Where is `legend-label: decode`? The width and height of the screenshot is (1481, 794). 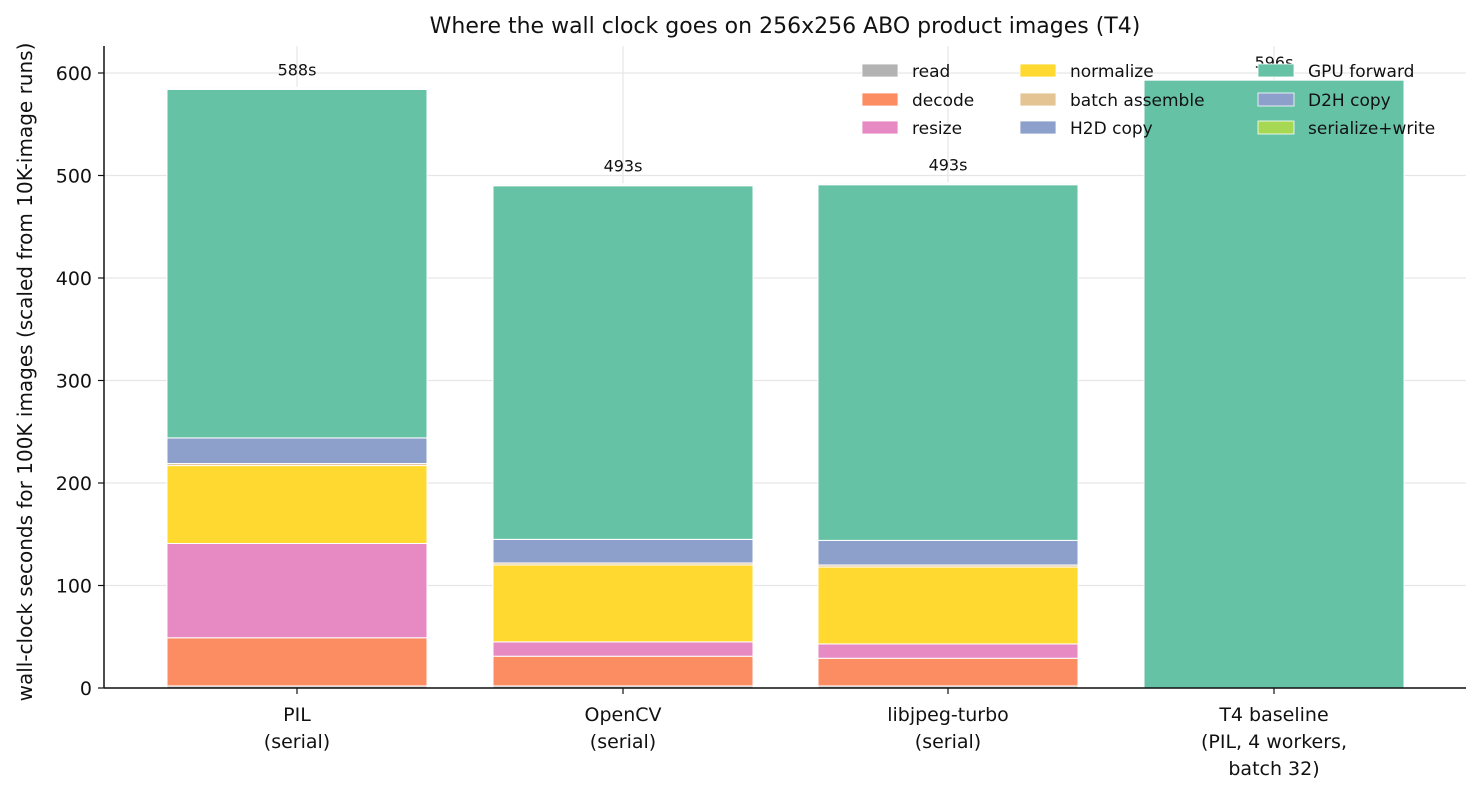 legend-label: decode is located at coordinates (943, 101).